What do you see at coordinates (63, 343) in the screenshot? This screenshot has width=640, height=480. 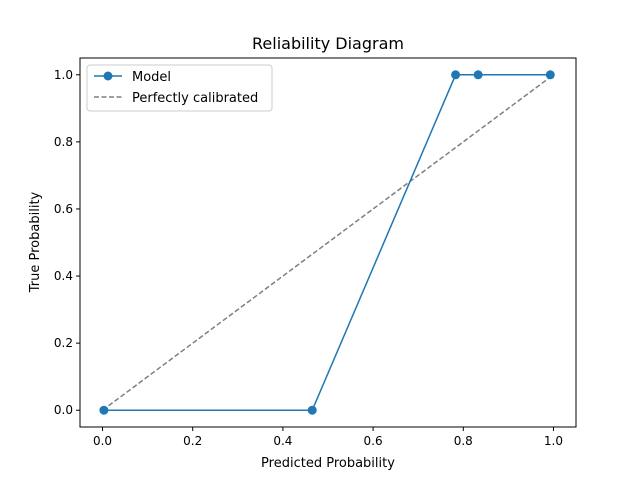 I see `y-tick-label: 0.2` at bounding box center [63, 343].